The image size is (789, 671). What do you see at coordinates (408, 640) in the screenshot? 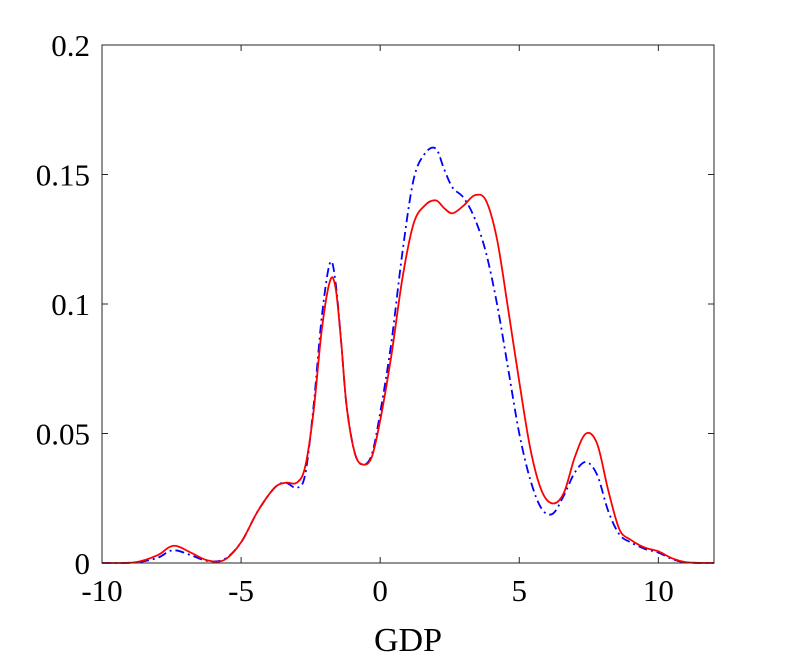
I see `x-axis-label: GDP` at bounding box center [408, 640].